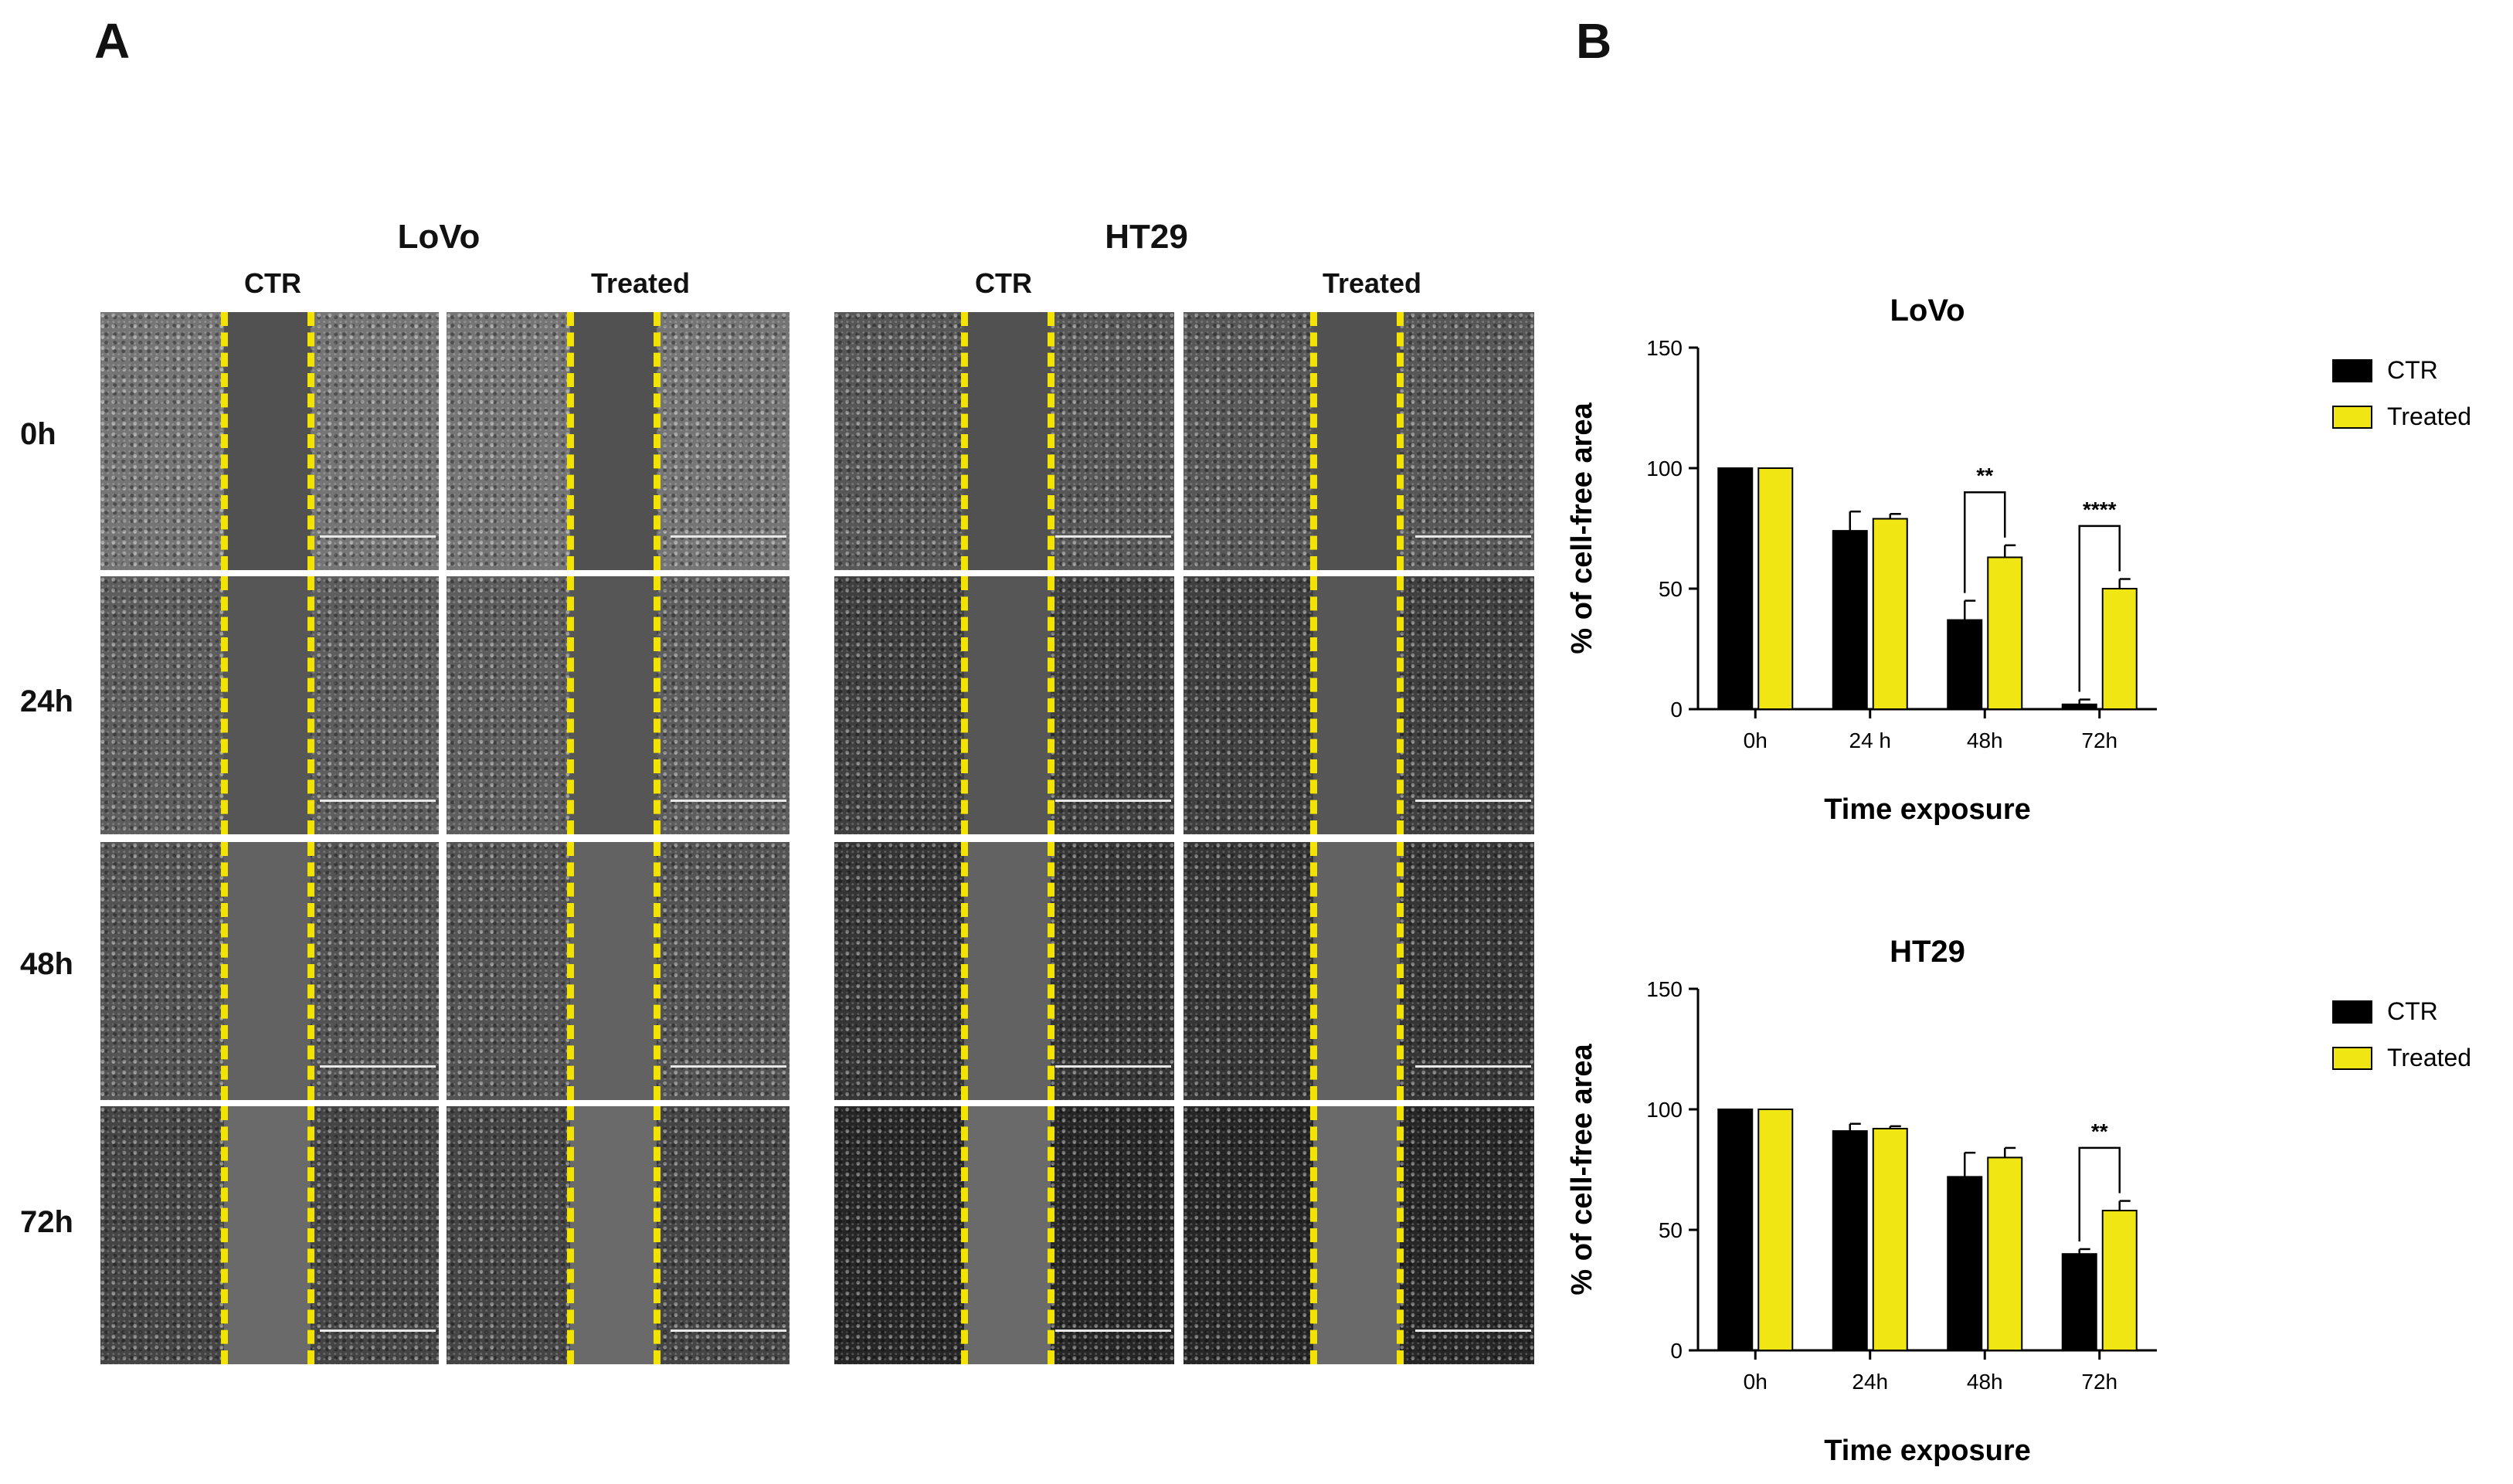  I want to click on x-tick-label: 24 h, so click(1870, 740).